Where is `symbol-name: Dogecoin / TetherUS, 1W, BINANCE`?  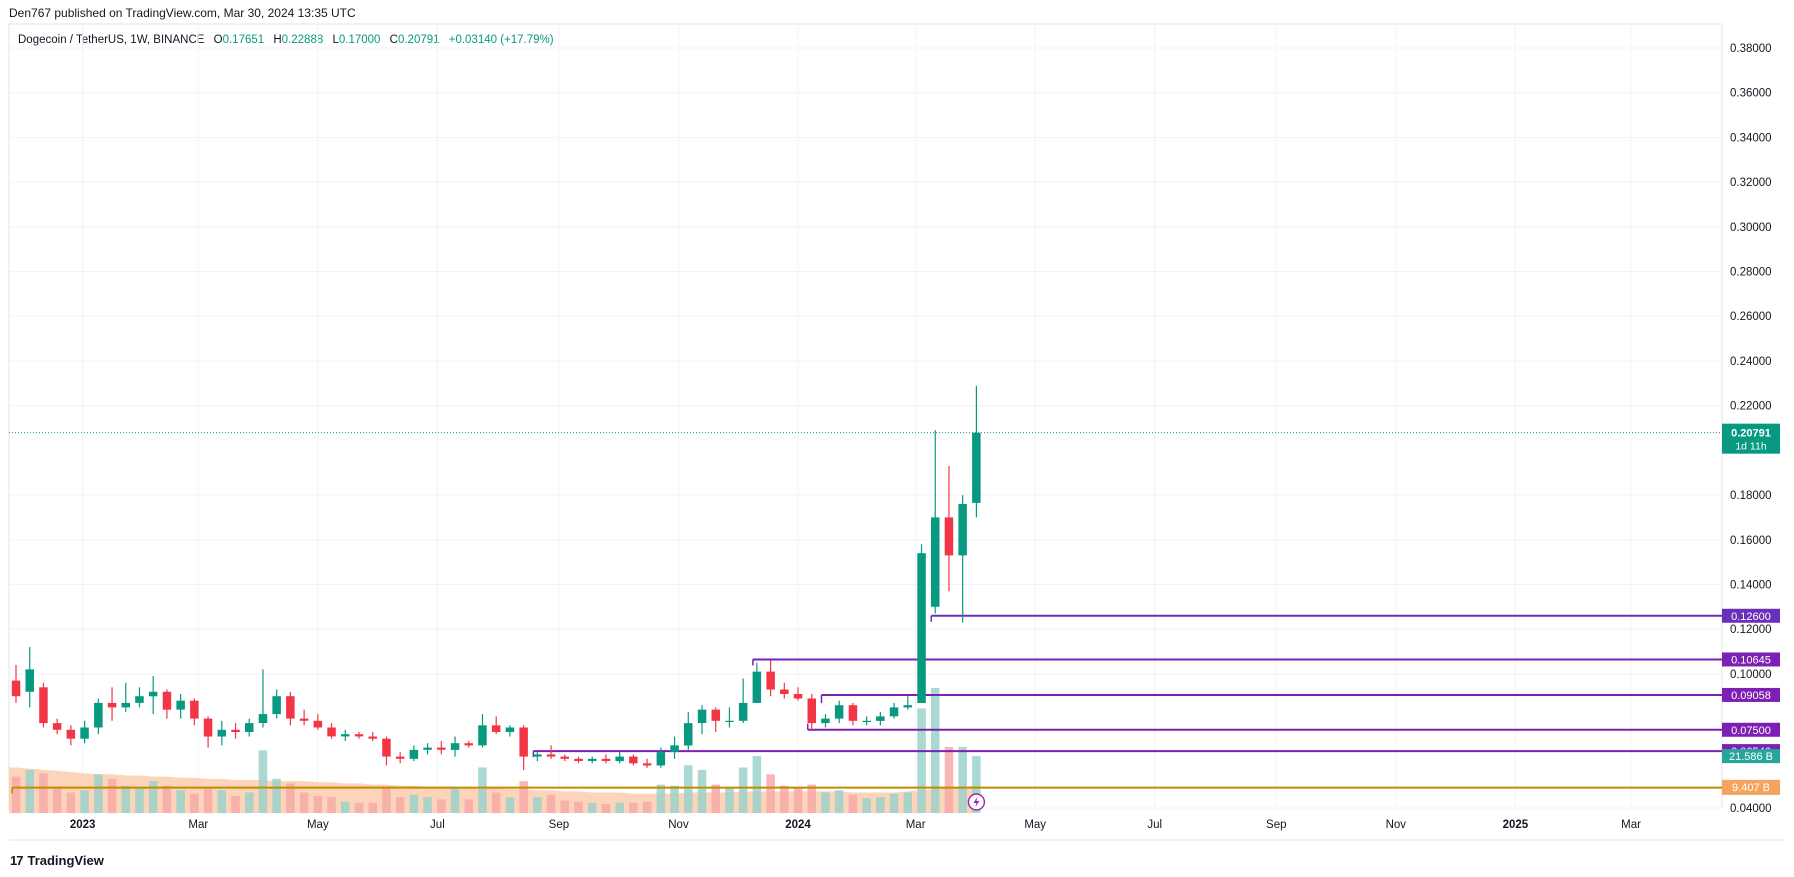 symbol-name: Dogecoin / TetherUS, 1W, BINANCE is located at coordinates (111, 40).